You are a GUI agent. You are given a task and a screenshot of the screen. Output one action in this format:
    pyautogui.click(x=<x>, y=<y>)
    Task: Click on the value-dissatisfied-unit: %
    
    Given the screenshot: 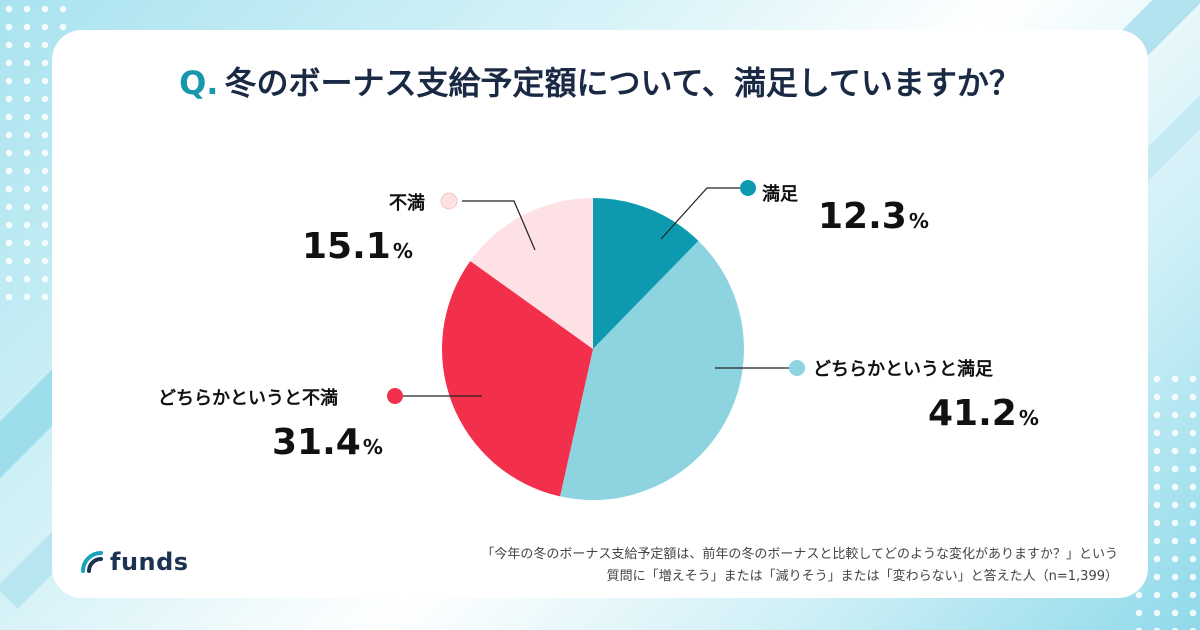 What is the action you would take?
    pyautogui.click(x=402, y=251)
    